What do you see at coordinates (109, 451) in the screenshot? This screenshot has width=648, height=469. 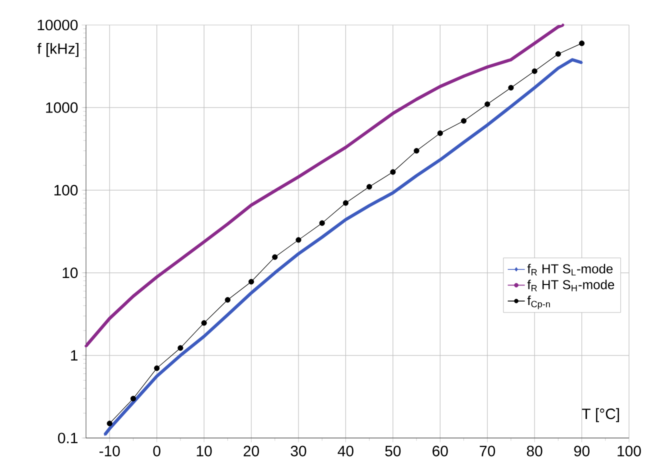 I see `x-tick-label: -10` at bounding box center [109, 451].